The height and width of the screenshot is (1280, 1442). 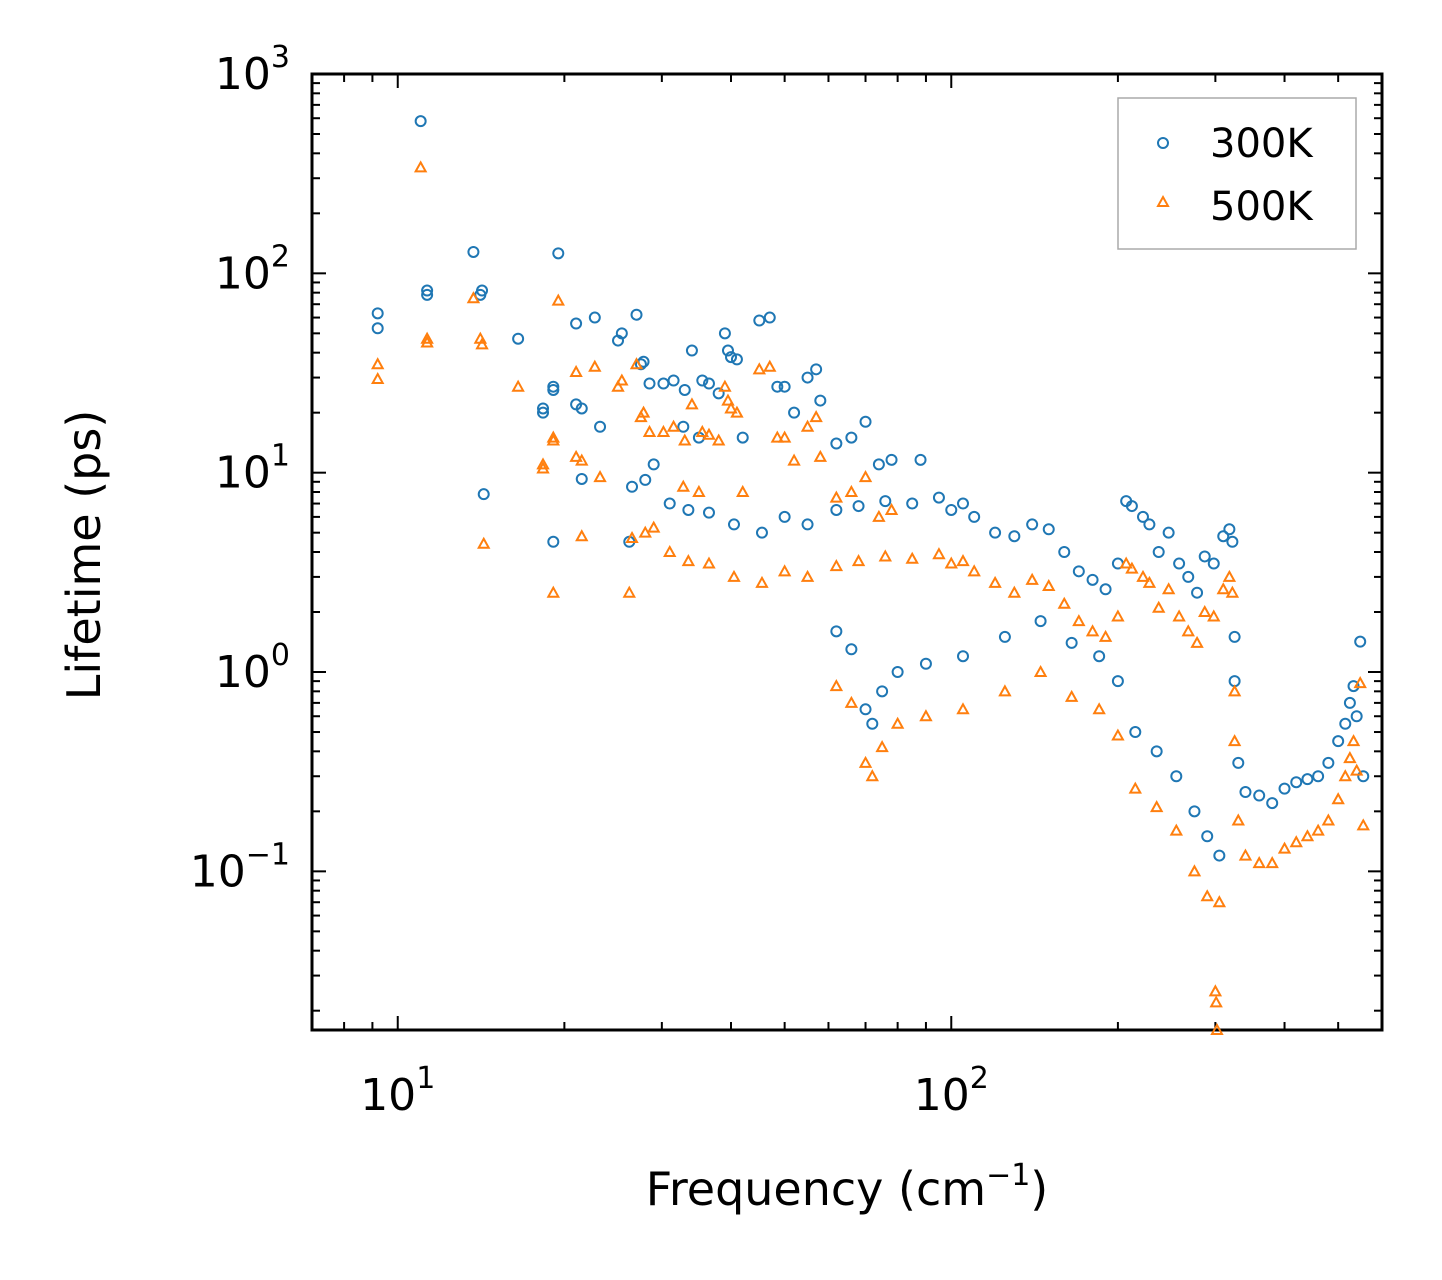 I want to click on y-tick-label: 10⁻¹, so click(x=240, y=867).